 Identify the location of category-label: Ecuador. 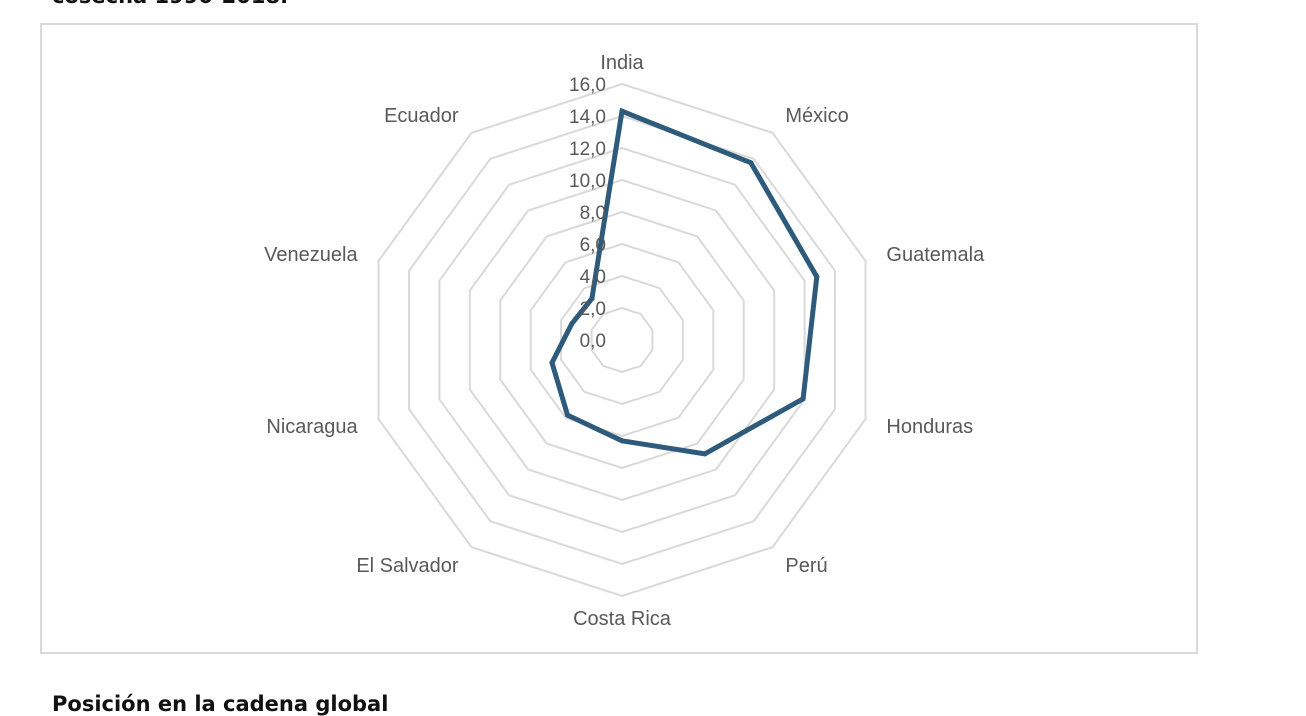
(421, 116).